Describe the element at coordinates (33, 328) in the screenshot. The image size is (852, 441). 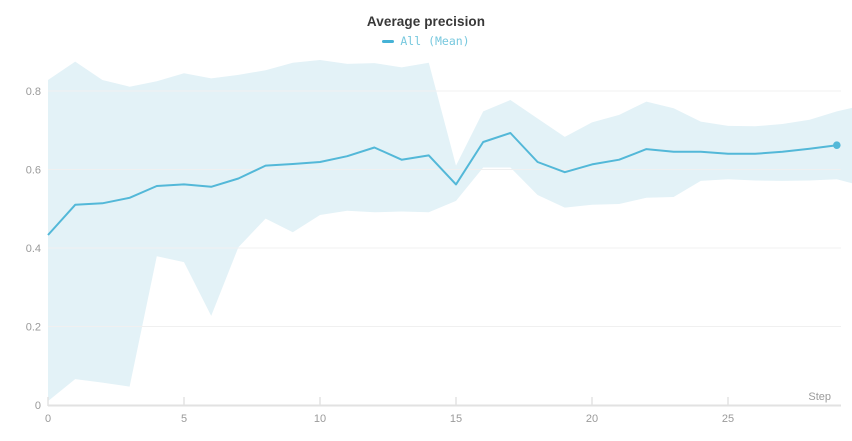
I see `y-tick-label-0.2: 0.2` at that location.